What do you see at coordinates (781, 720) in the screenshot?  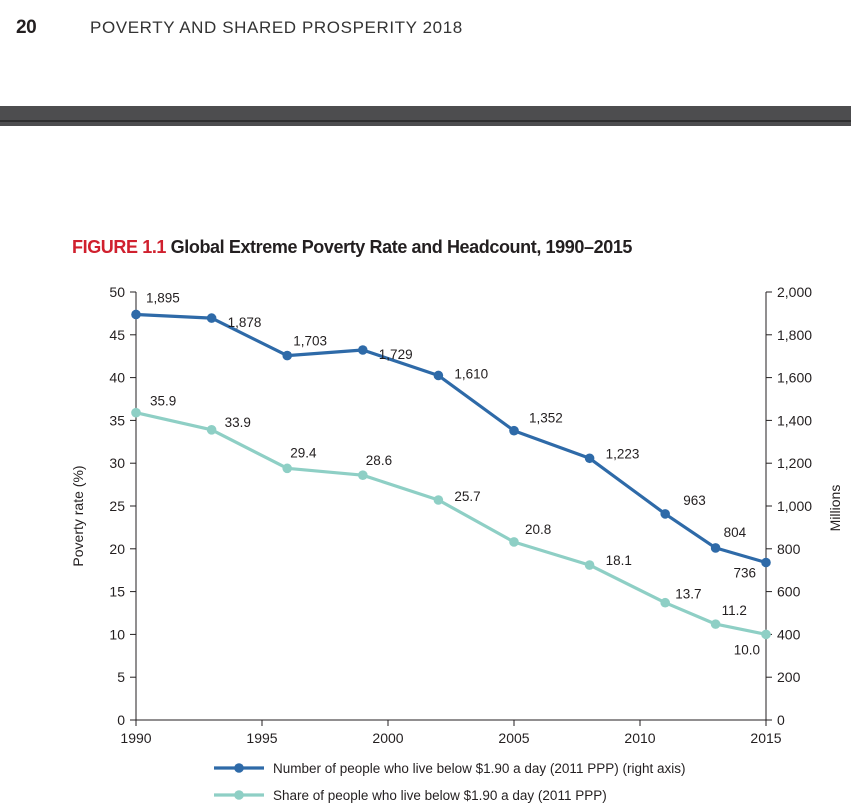 I see `y2-tick-label: 0` at bounding box center [781, 720].